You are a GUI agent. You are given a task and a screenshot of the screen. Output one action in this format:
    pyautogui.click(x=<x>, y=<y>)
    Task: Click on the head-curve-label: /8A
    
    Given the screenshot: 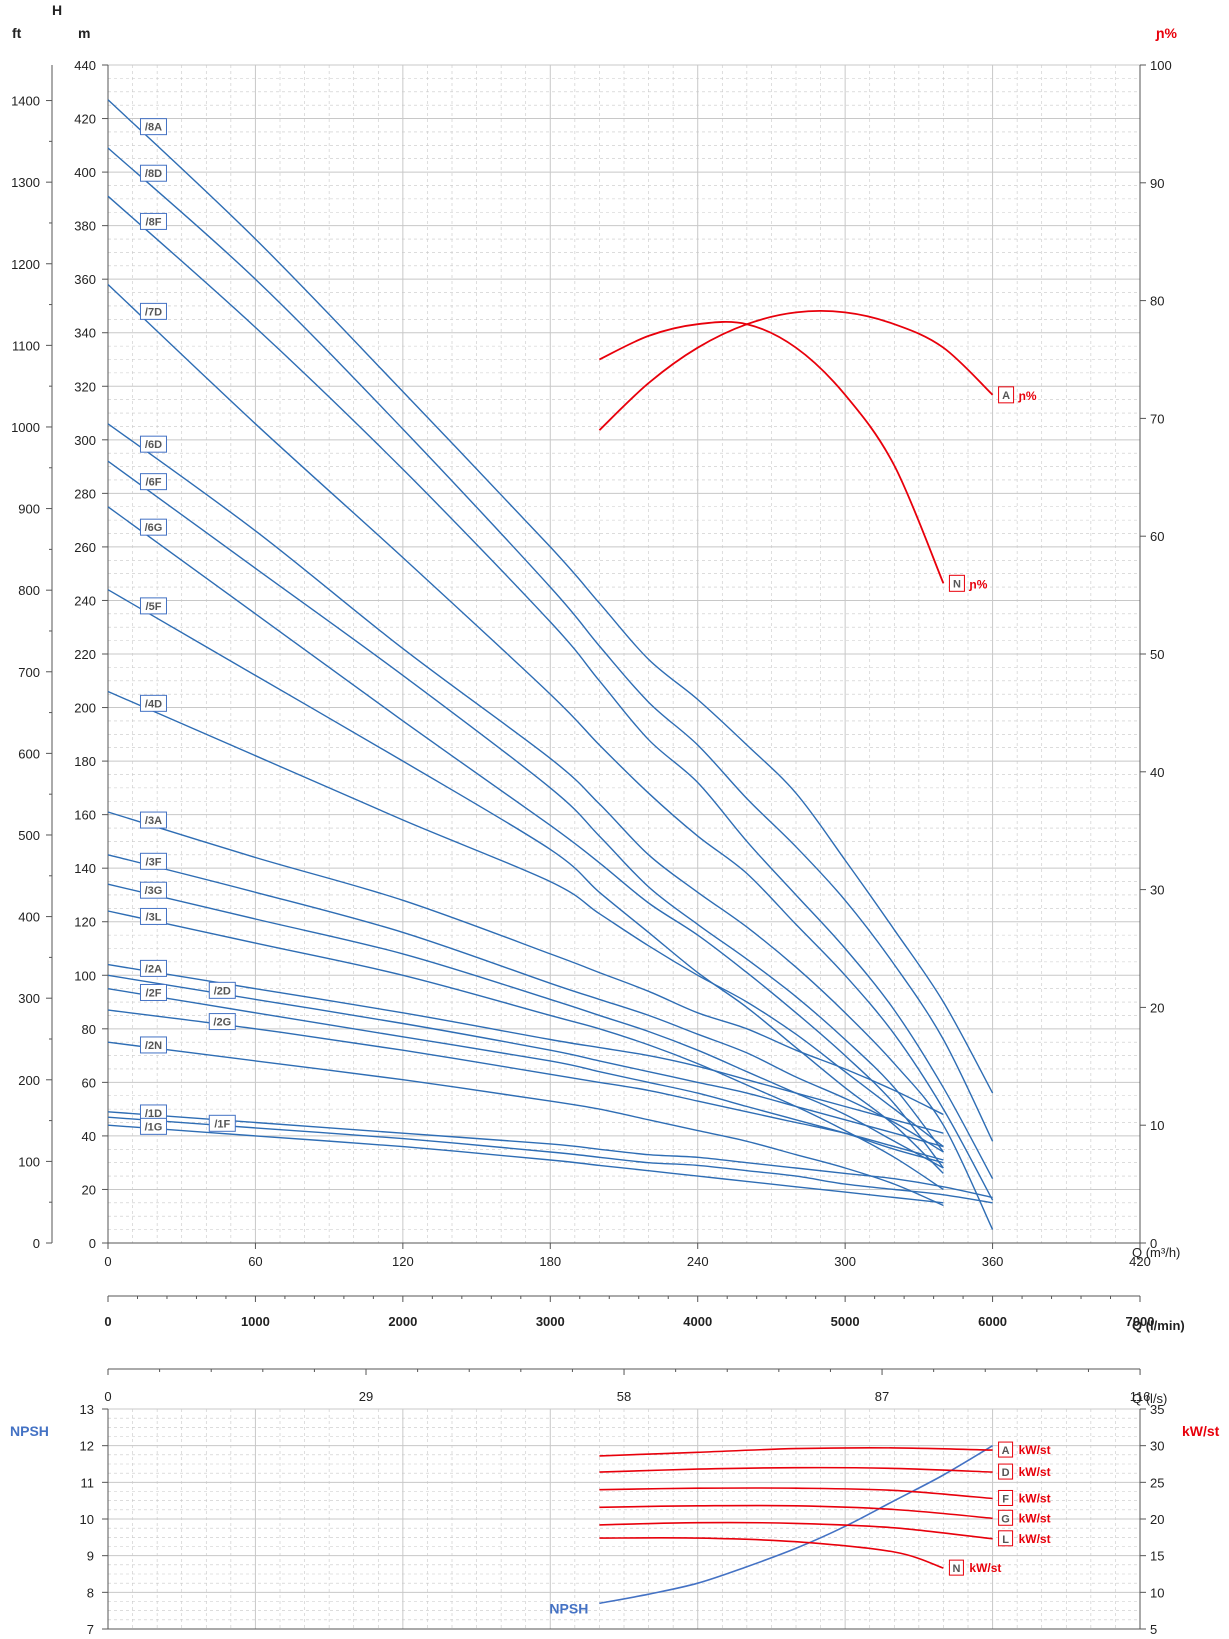 What is the action you would take?
    pyautogui.click(x=153, y=128)
    